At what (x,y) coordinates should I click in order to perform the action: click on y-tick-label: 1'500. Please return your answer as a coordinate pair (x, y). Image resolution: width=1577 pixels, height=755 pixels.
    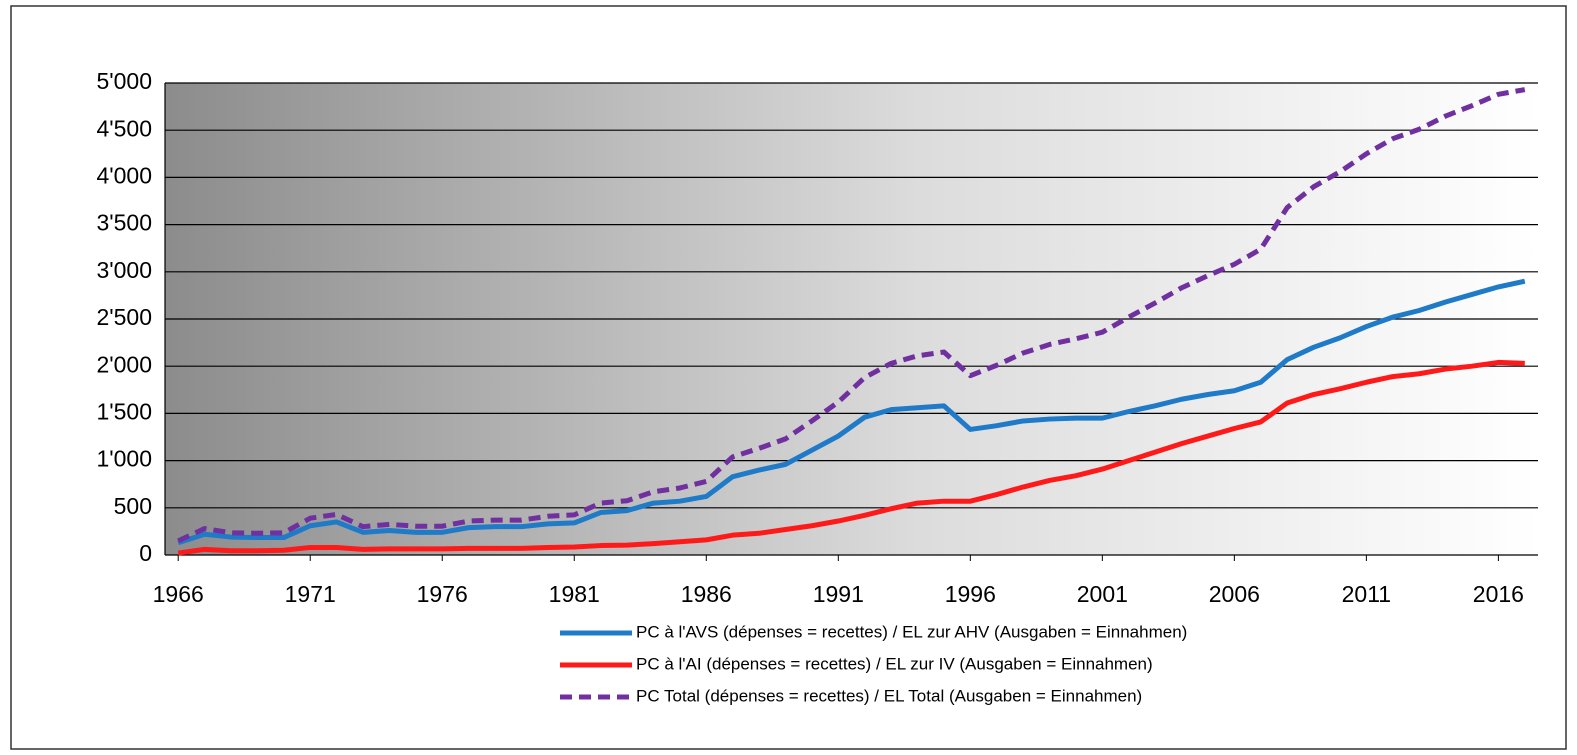
    Looking at the image, I should click on (124, 411).